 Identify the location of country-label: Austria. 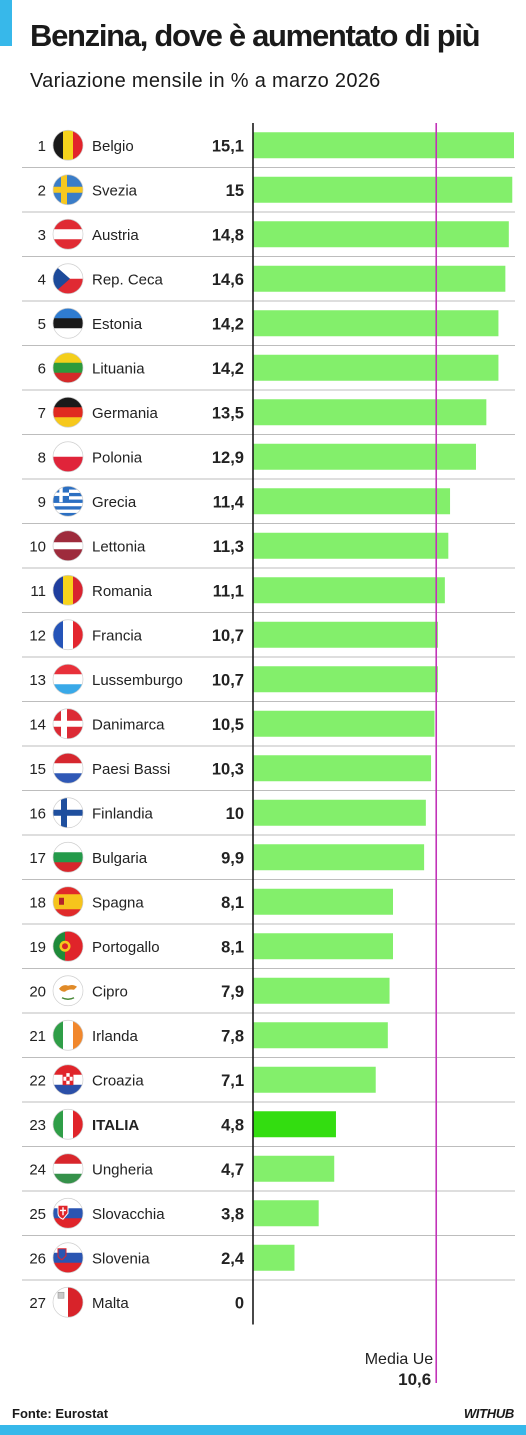
(115, 235).